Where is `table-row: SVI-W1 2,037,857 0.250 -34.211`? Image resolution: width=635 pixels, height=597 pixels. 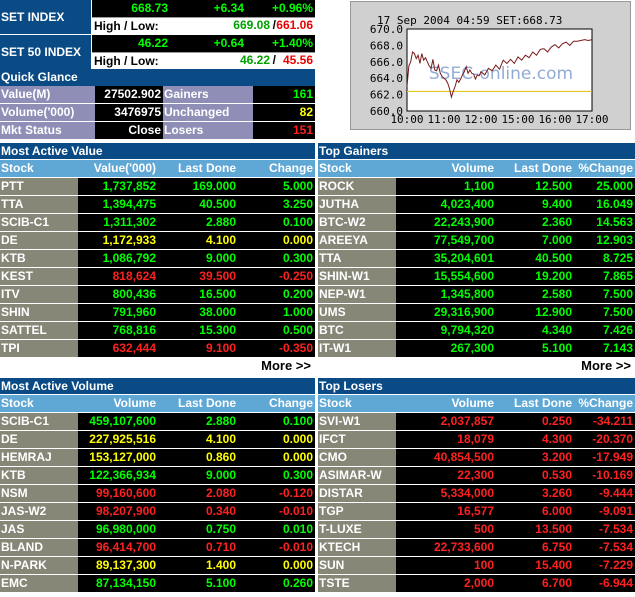 table-row: SVI-W1 2,037,857 0.250 -34.211 is located at coordinates (476, 421).